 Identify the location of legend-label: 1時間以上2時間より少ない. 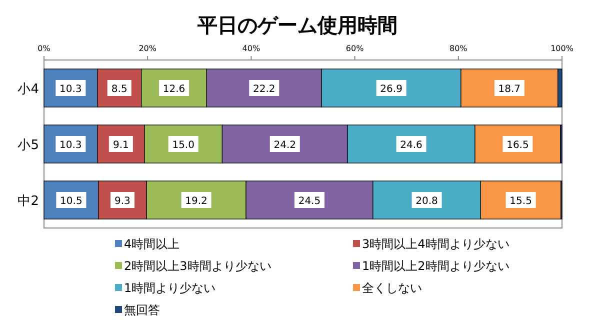
(436, 266).